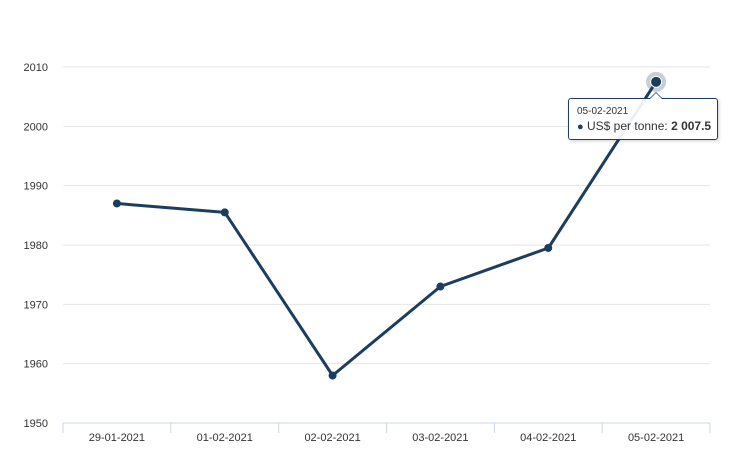 This screenshot has width=729, height=462. What do you see at coordinates (225, 438) in the screenshot?
I see `x-tick-label: 01-02-2021` at bounding box center [225, 438].